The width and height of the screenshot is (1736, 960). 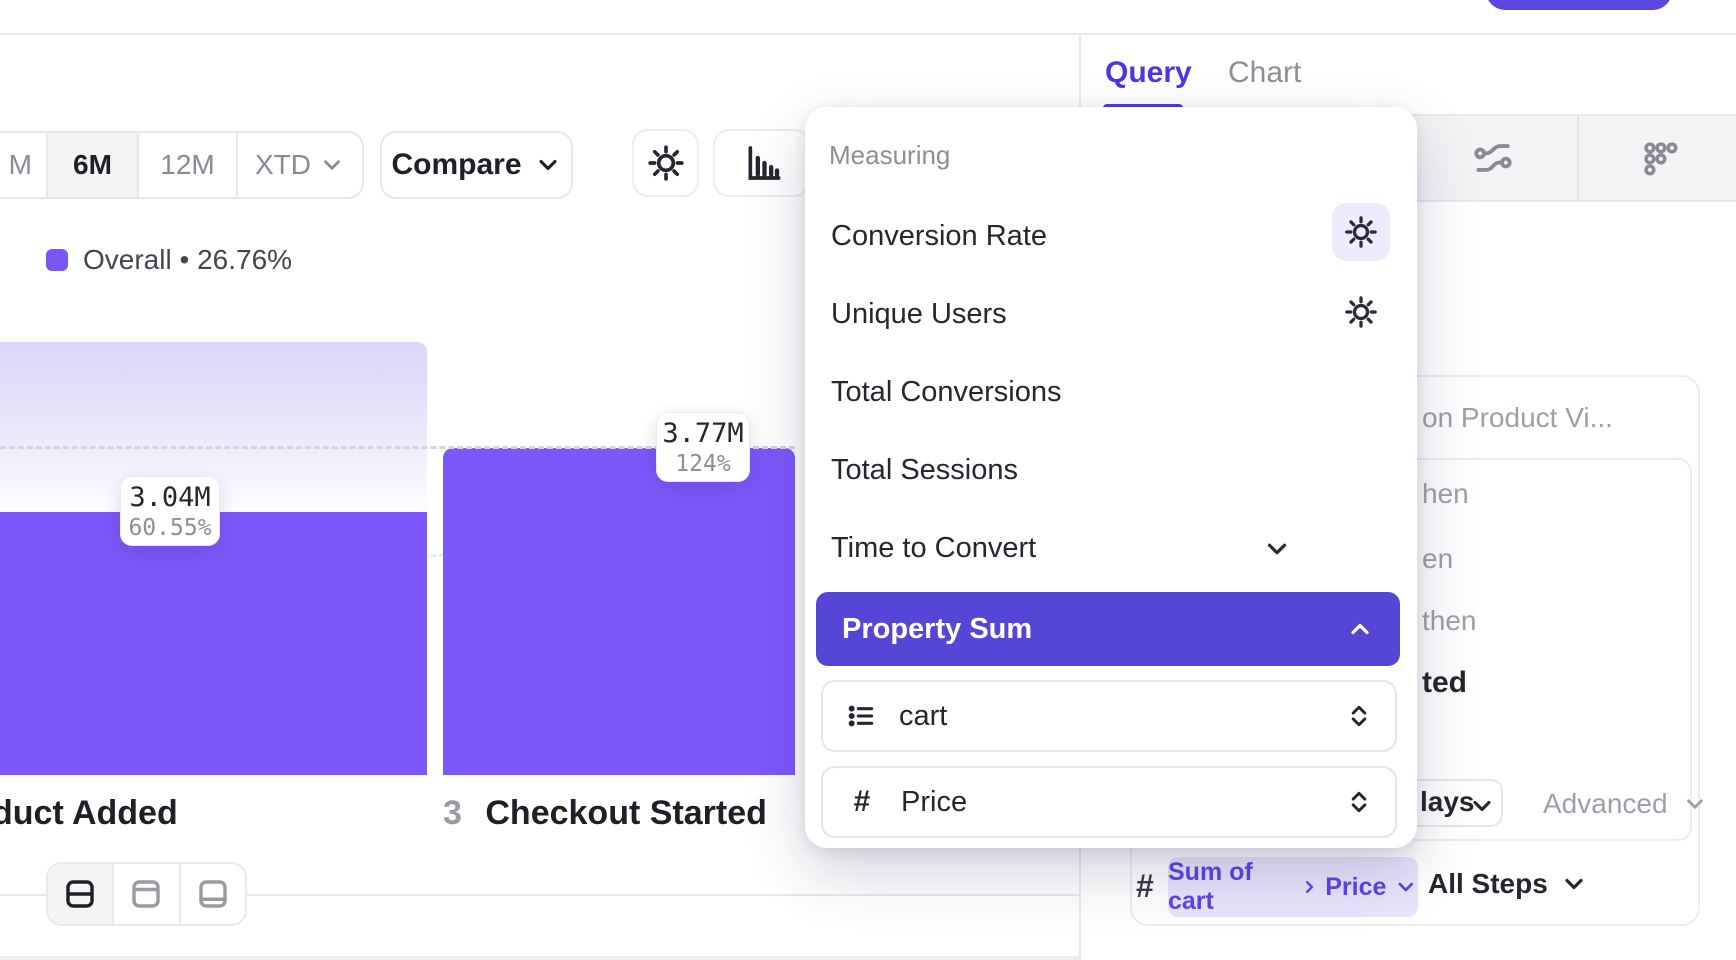 I want to click on layout-bottom-panel-button, so click(x=213, y=894).